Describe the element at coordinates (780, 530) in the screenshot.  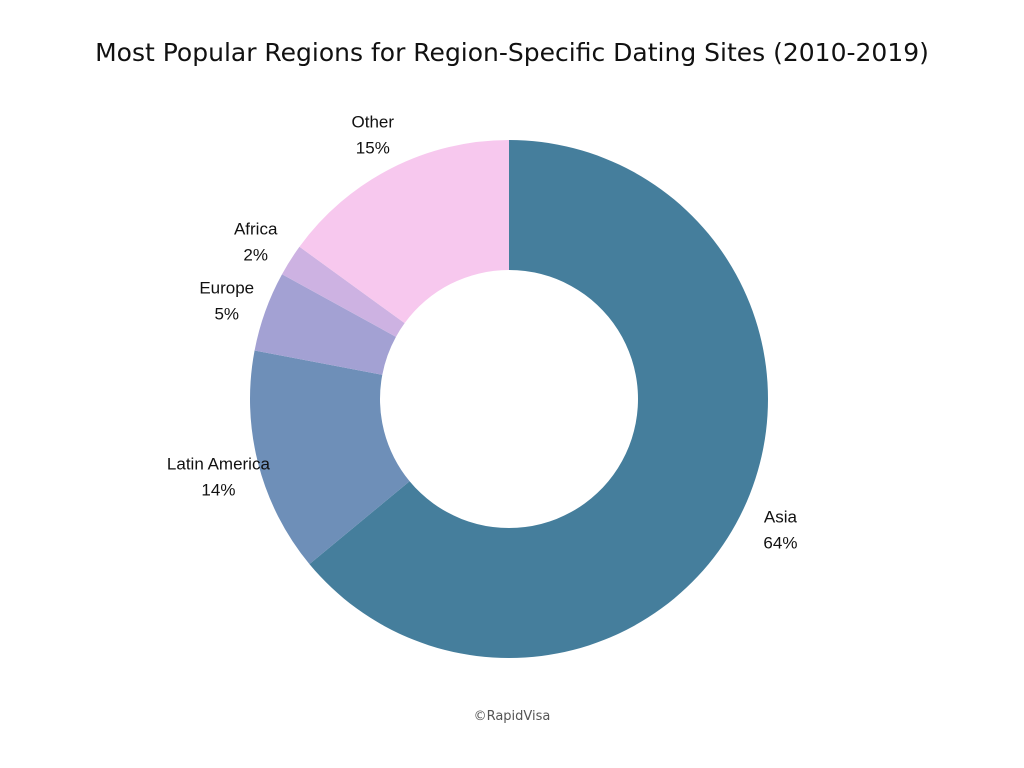
I see `slice-label-asia: Asia 64%` at that location.